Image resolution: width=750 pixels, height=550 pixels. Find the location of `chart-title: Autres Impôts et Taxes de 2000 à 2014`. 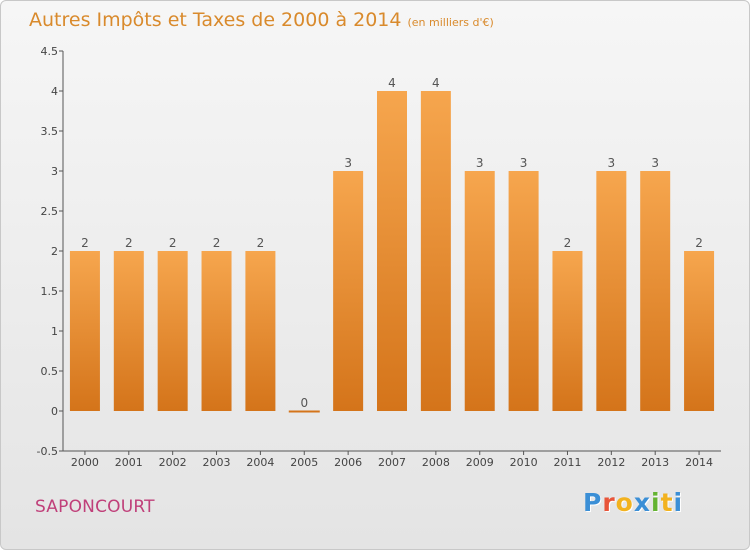

chart-title: Autres Impôts et Taxes de 2000 à 2014 is located at coordinates (215, 20).